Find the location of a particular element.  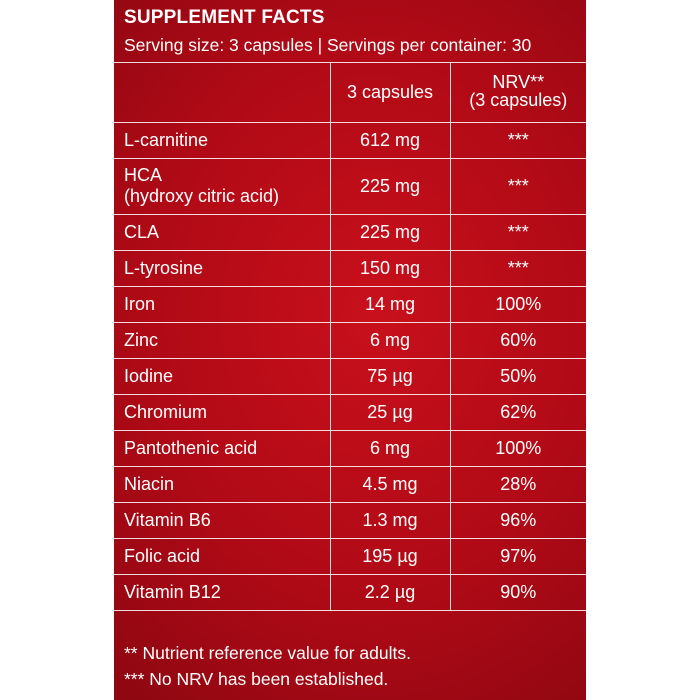

table-row: Pantothenic acid 6 mg 100% is located at coordinates (350, 448).